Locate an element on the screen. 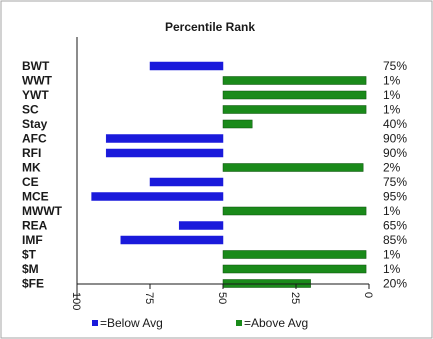 The width and height of the screenshot is (433, 339). legend: =Below Avg =Above Avg is located at coordinates (200, 323).